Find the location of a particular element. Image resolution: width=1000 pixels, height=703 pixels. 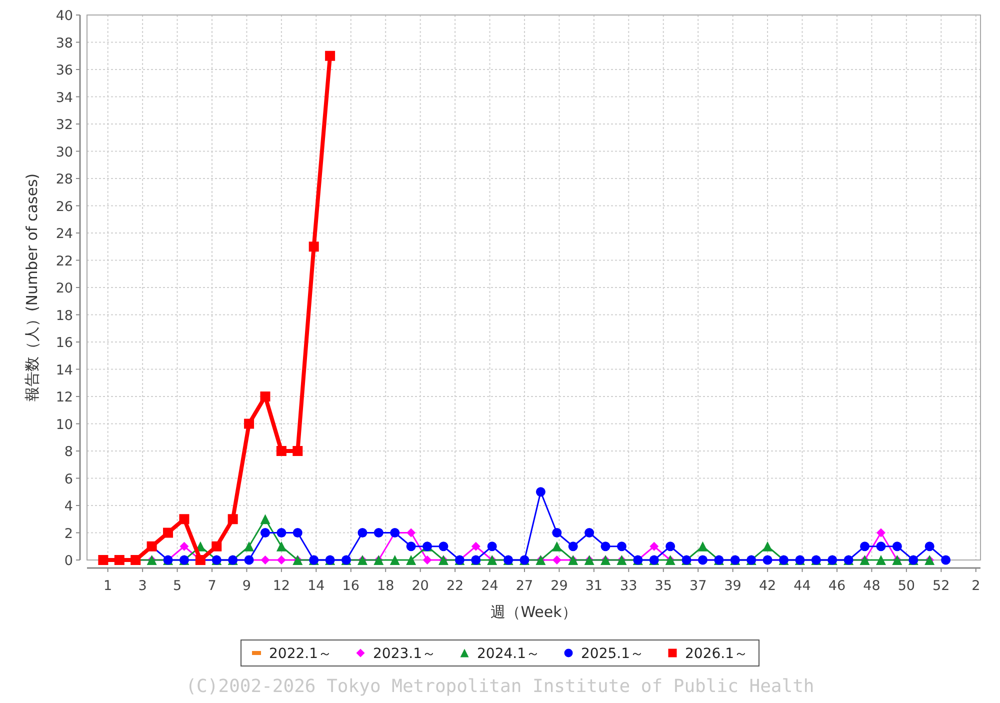

x-tick-label: 35 is located at coordinates (663, 586).